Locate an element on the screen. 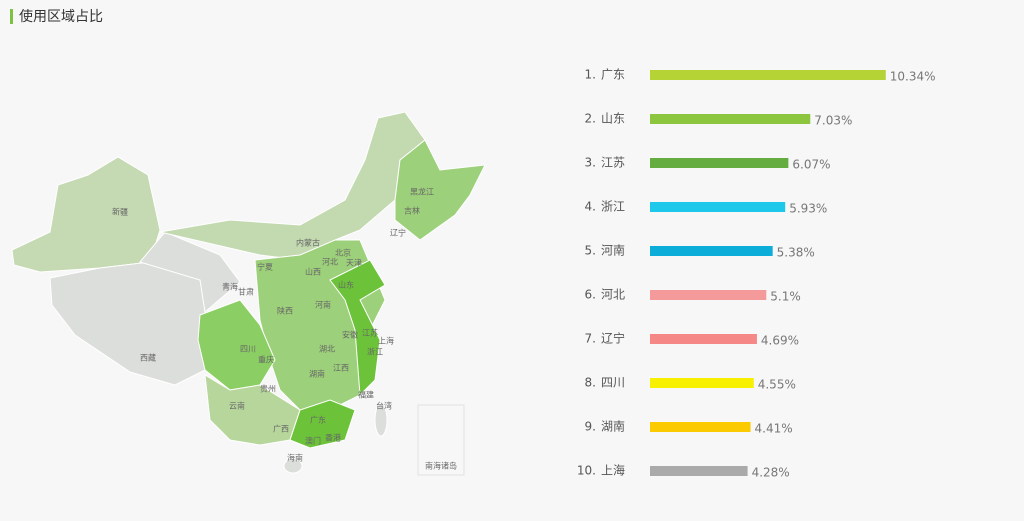 The height and width of the screenshot is (521, 1024). value-label: 6.07% is located at coordinates (811, 165).